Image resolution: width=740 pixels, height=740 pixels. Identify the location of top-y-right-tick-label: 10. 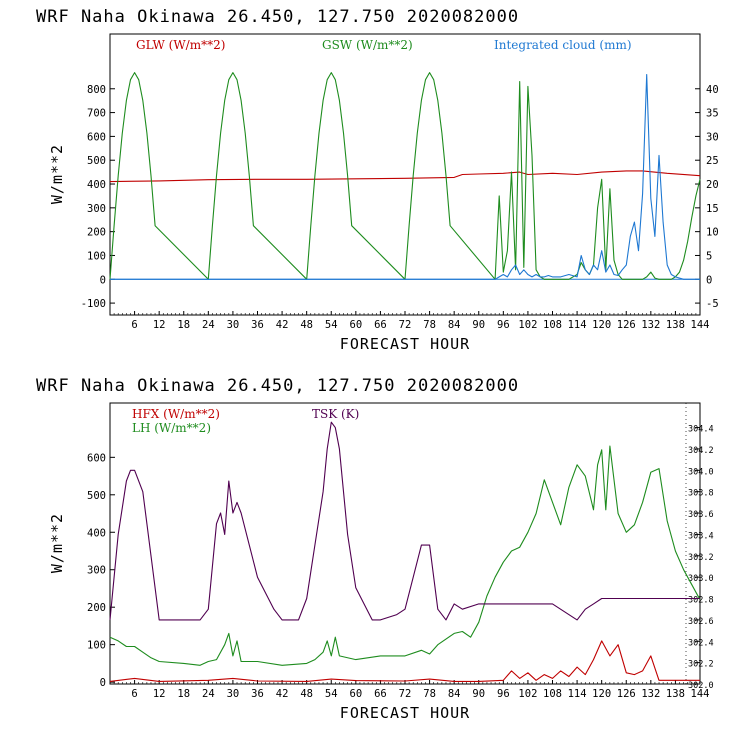
(712, 233).